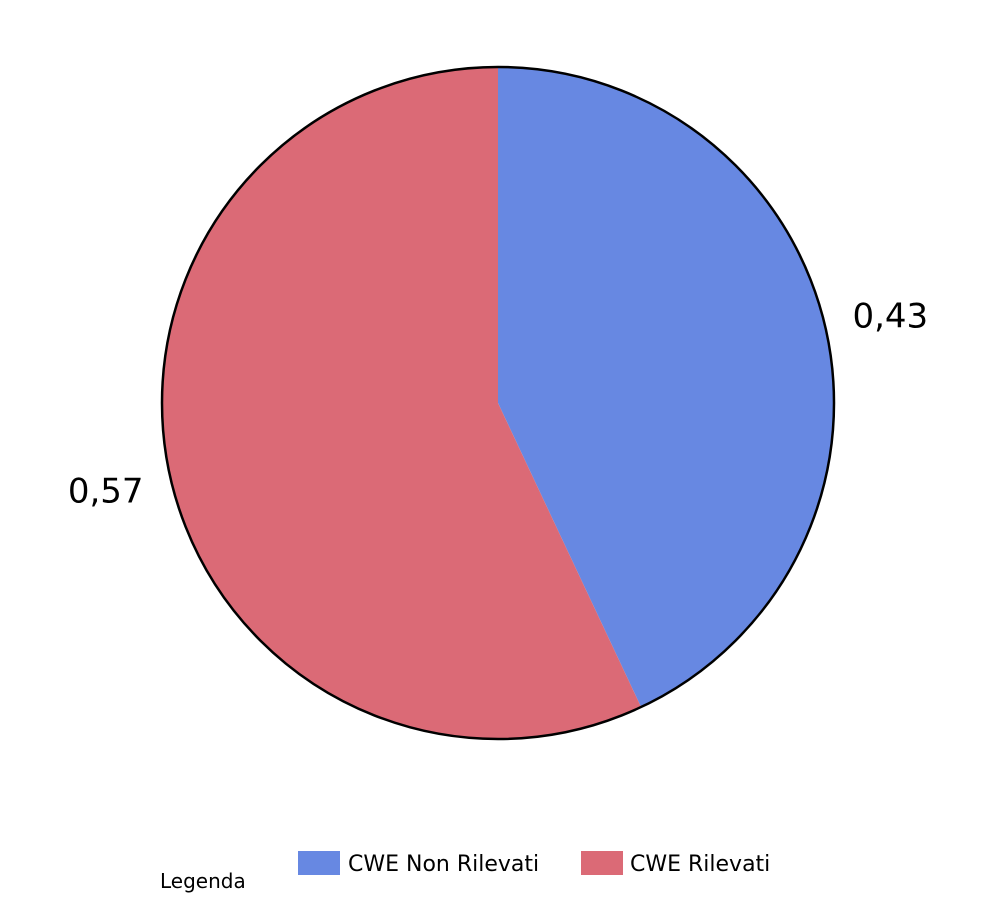 This screenshot has height=904, width=996. Describe the element at coordinates (106, 492) in the screenshot. I see `slice-value-label-cwe-rilevati: 0,57` at that location.